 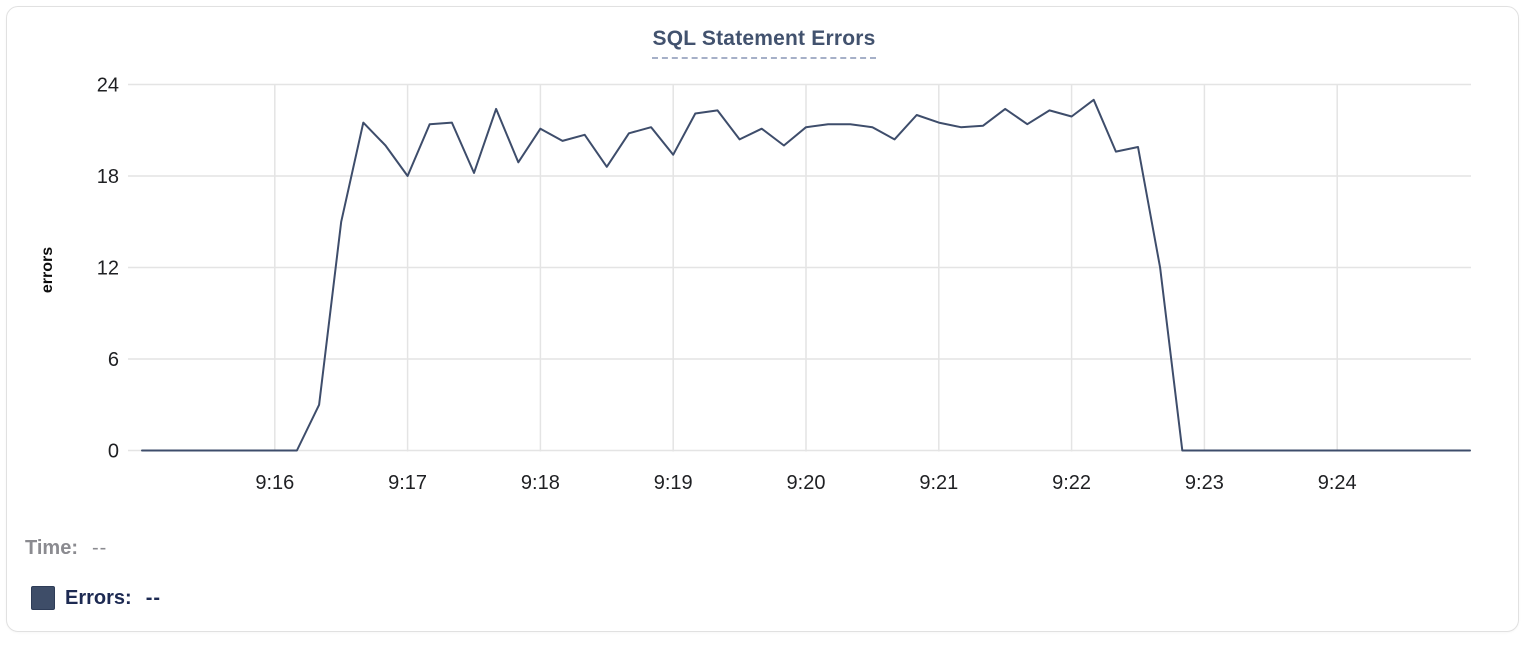 I want to click on tooltip-time-row: Time: --, so click(x=66, y=548).